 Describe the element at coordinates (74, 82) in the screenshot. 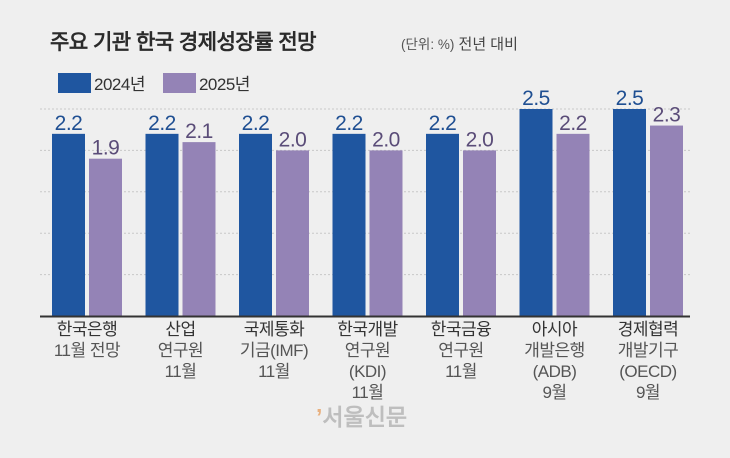

I see `legend-swatch-2024` at that location.